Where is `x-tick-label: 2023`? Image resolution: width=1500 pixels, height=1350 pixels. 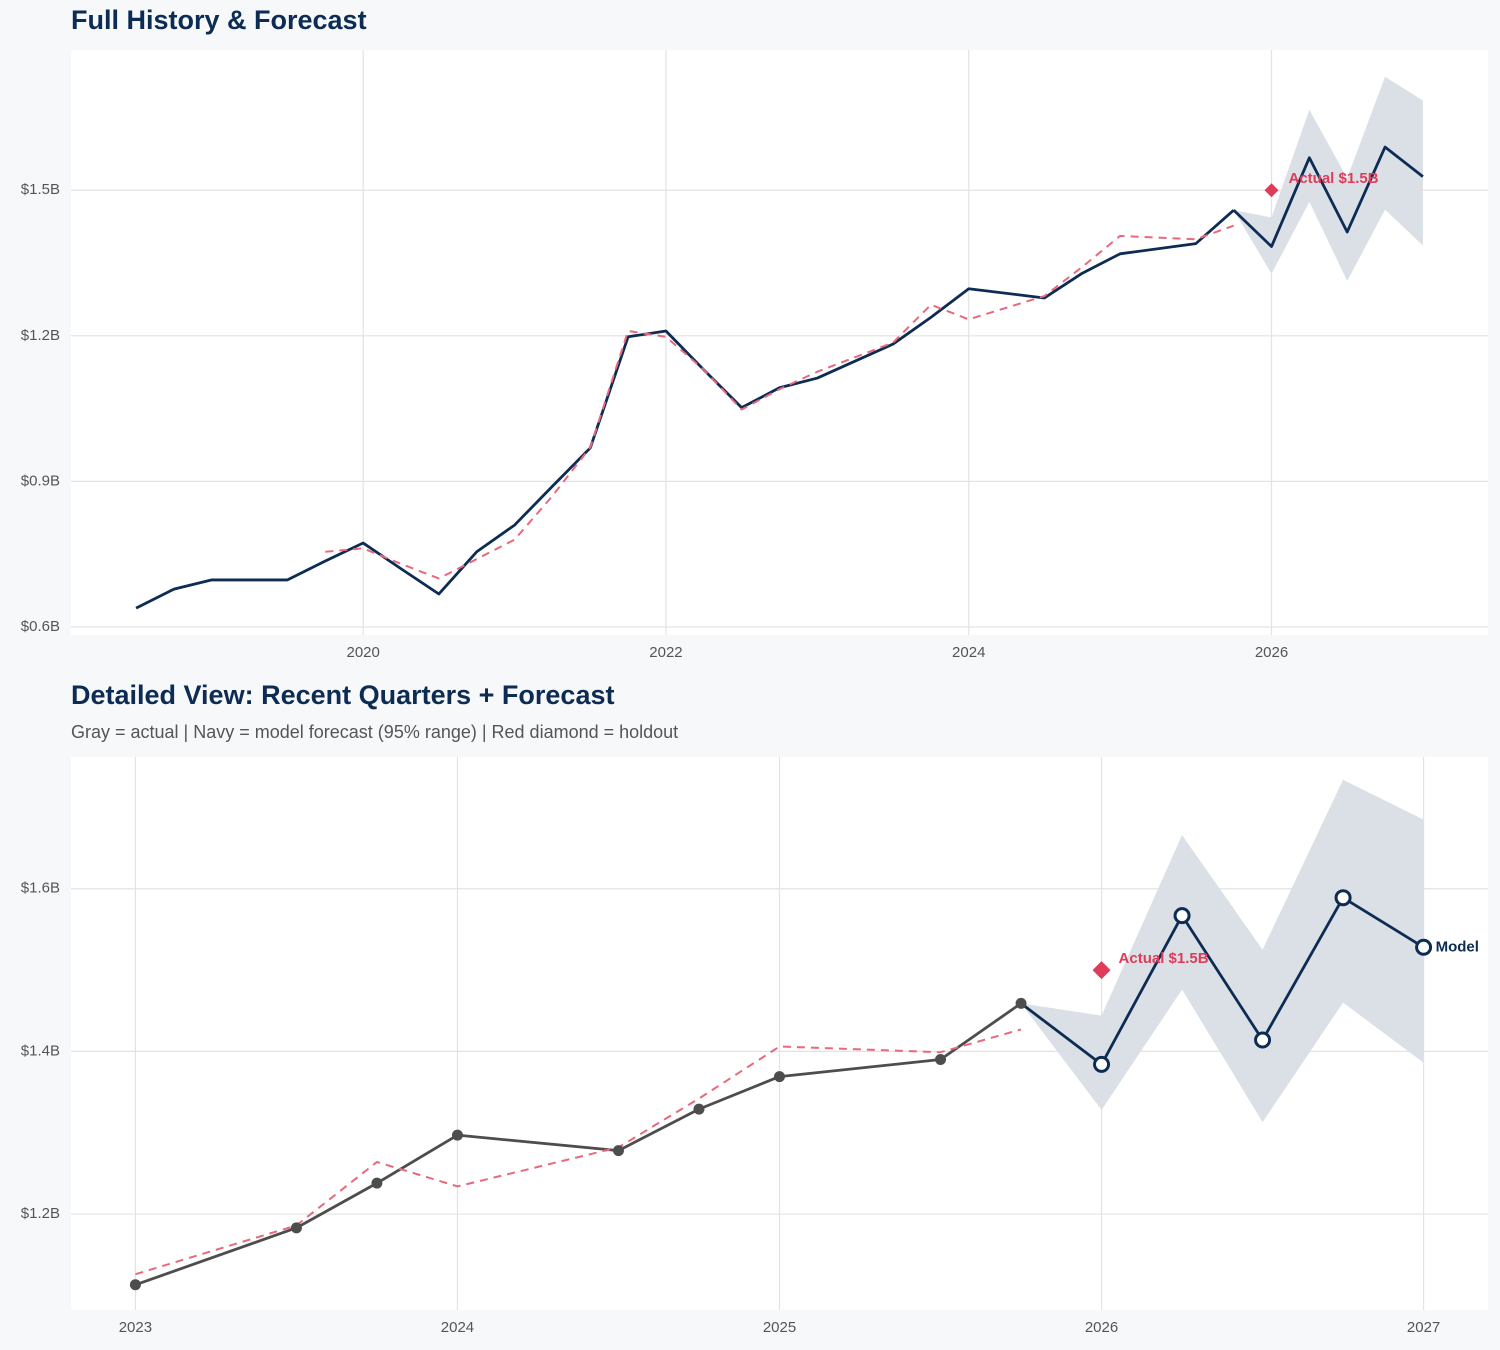 x-tick-label: 2023 is located at coordinates (135, 1327).